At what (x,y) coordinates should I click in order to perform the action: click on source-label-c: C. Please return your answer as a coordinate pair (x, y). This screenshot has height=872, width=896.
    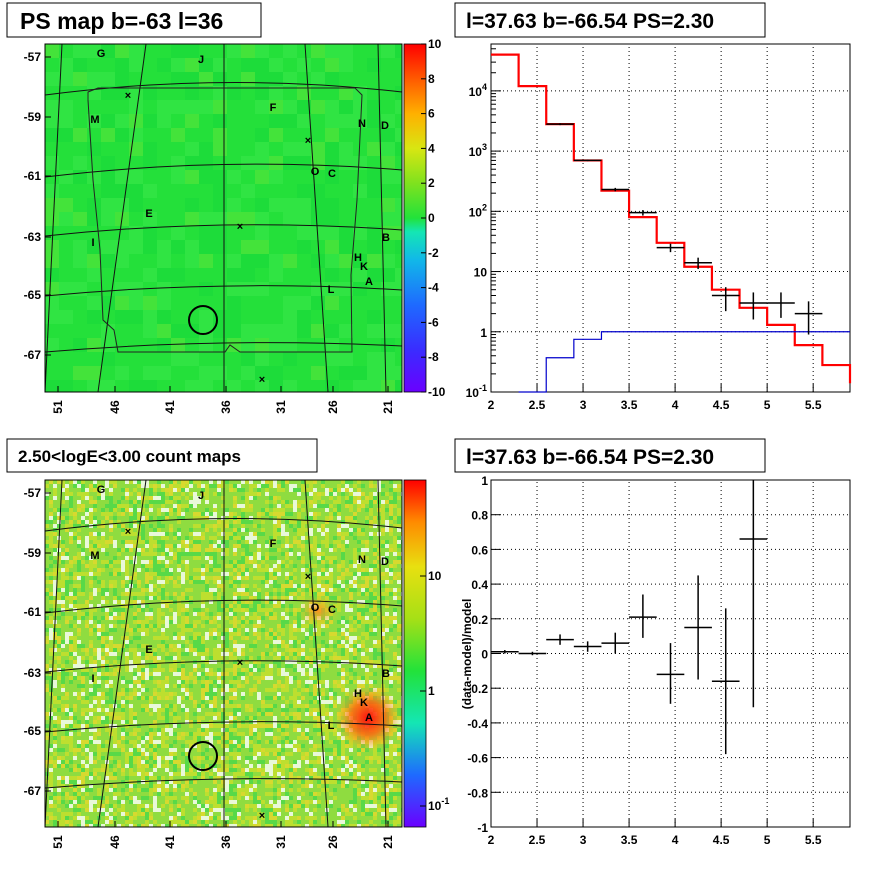
    Looking at the image, I should click on (332, 174).